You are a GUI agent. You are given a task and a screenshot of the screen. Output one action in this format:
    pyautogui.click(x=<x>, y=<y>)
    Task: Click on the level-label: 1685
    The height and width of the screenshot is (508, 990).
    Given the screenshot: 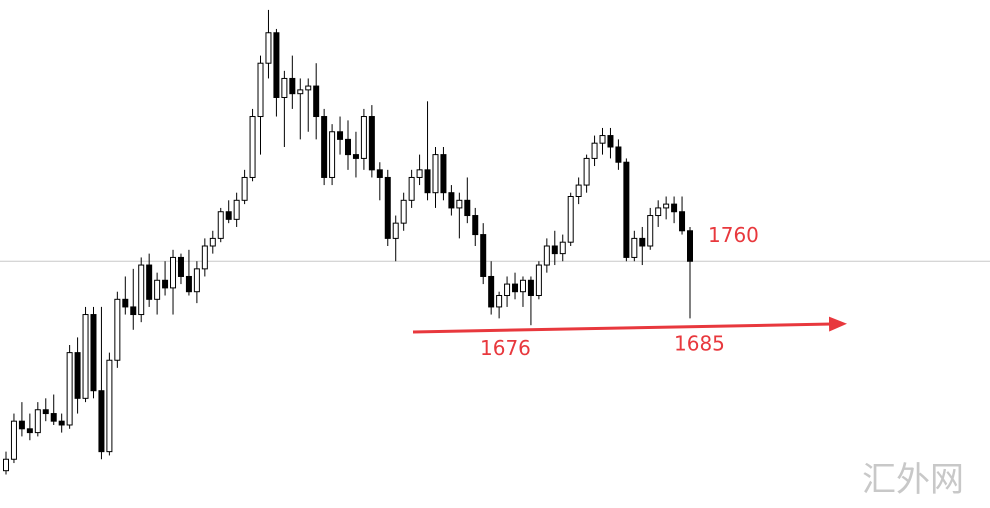 What is the action you would take?
    pyautogui.click(x=699, y=343)
    